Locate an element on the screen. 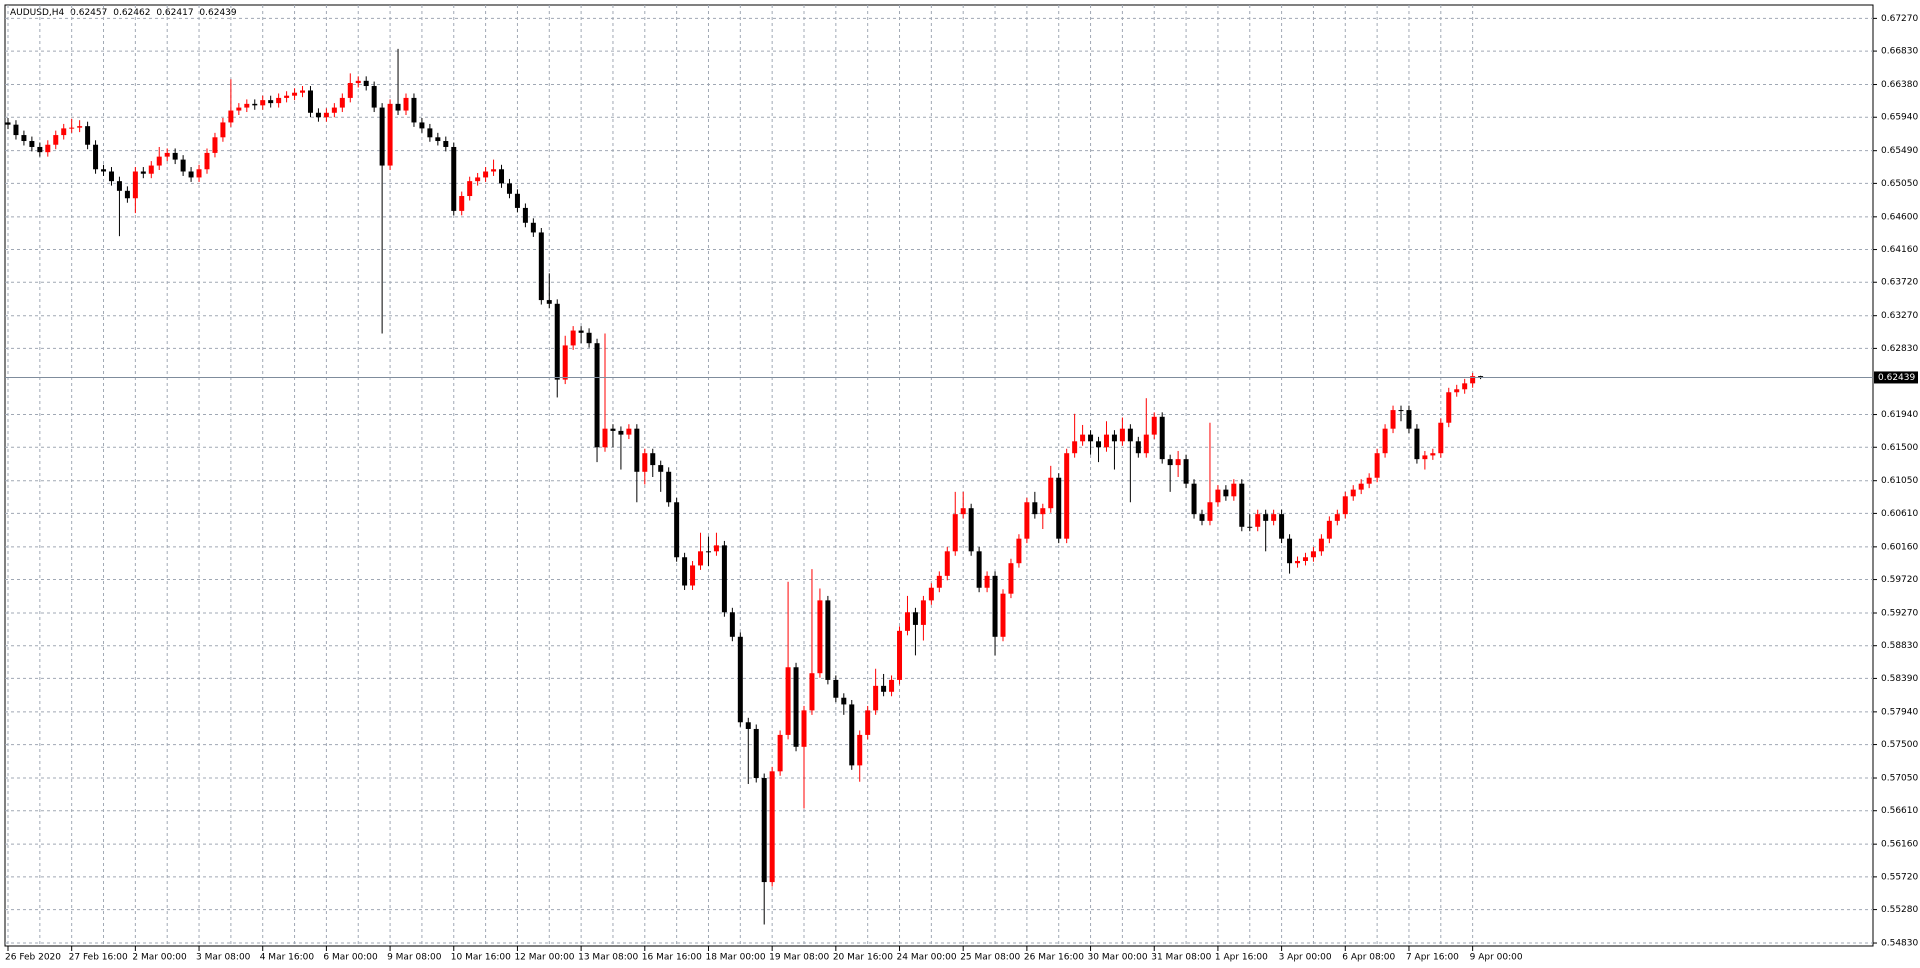 The width and height of the screenshot is (1920, 968). header-high: 0.62462 is located at coordinates (131, 13).